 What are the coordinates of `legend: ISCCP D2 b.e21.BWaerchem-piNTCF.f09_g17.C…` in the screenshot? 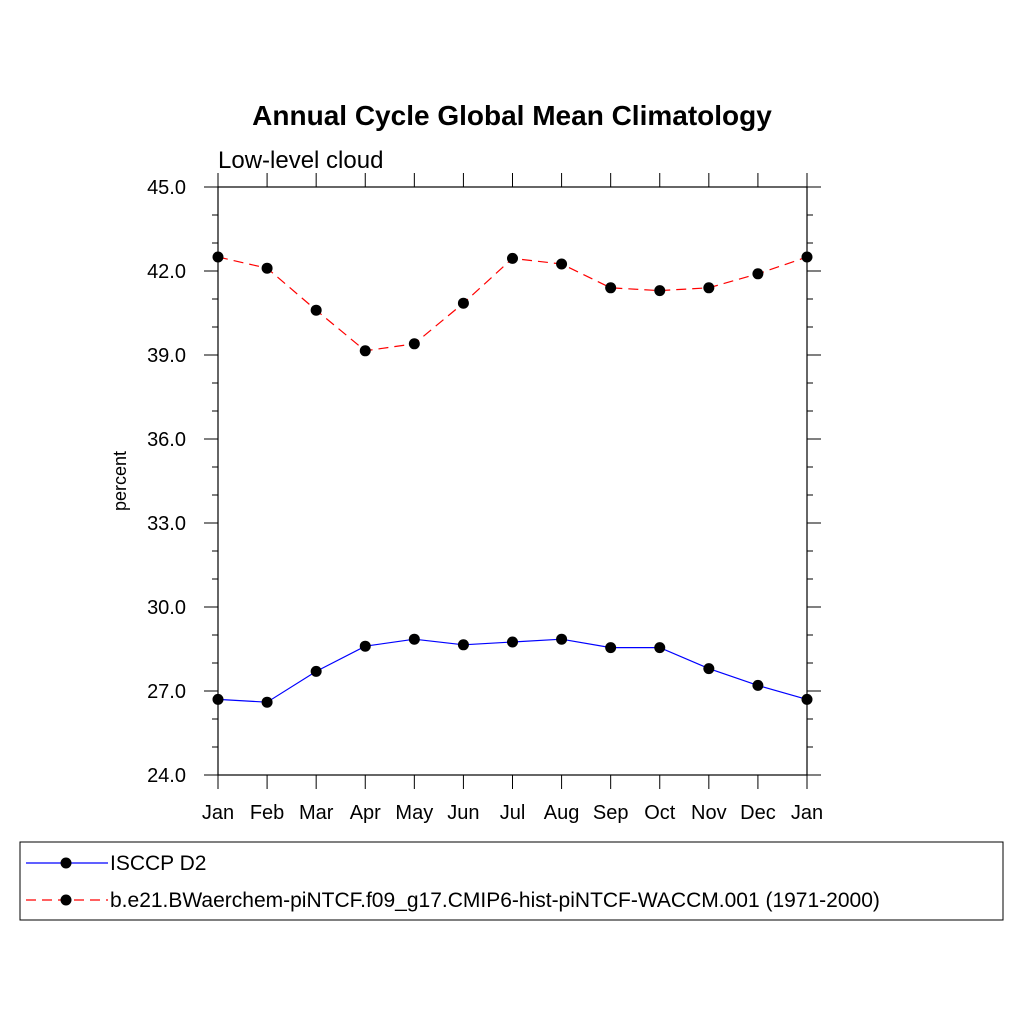 It's located at (511, 881).